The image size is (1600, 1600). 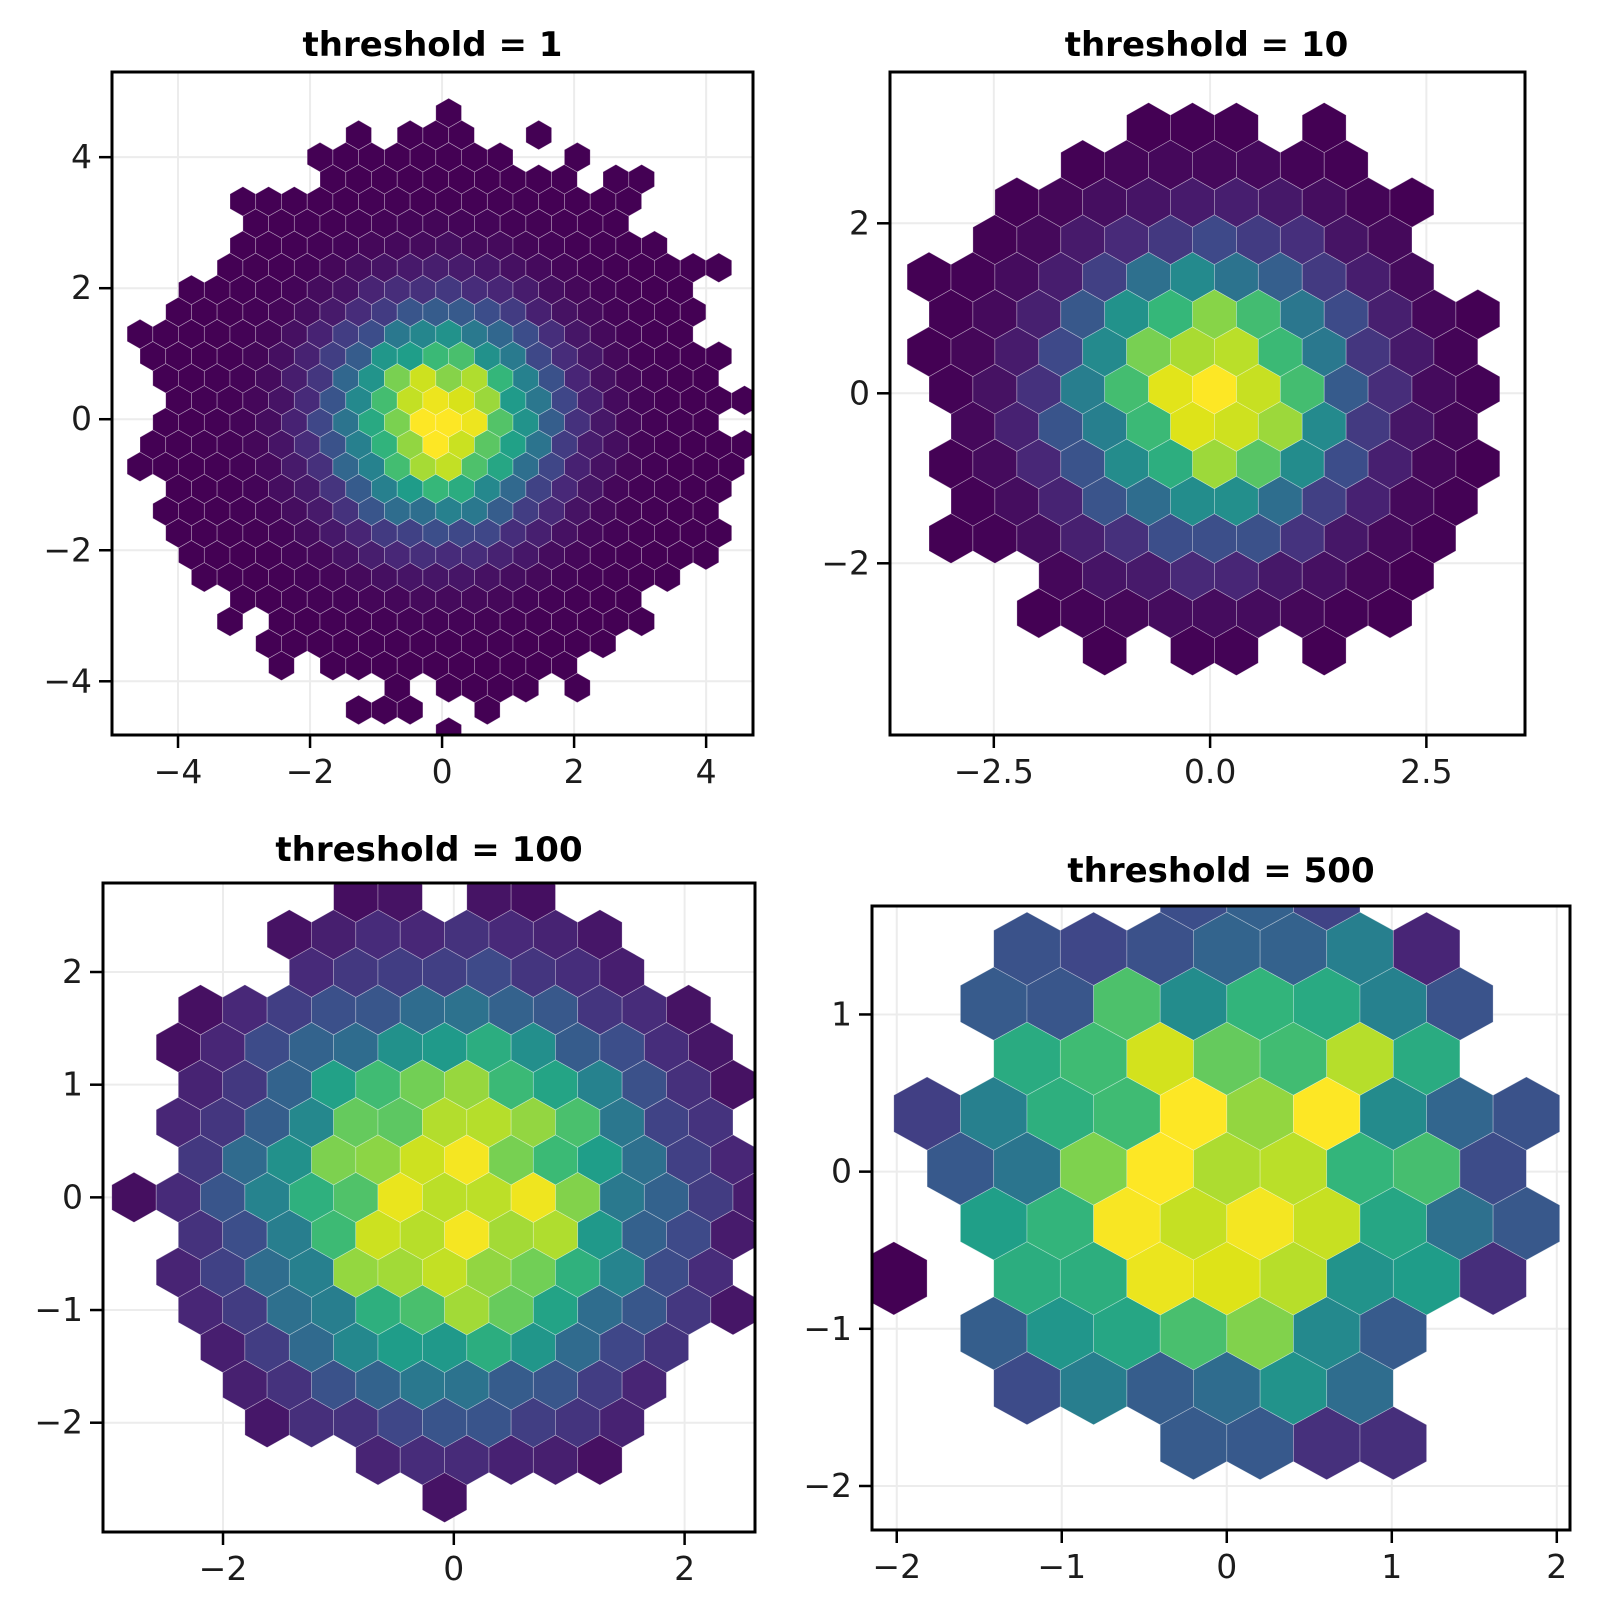 I want to click on x-tick-label: −4, so click(x=178, y=771).